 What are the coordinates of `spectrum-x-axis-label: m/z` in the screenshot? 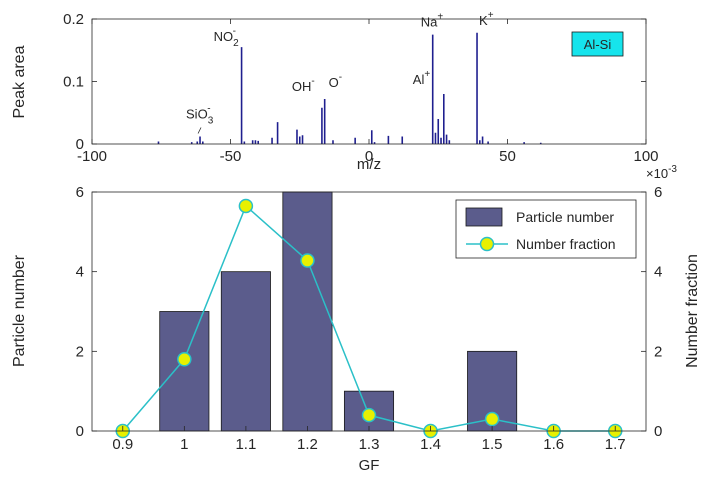 It's located at (369, 164).